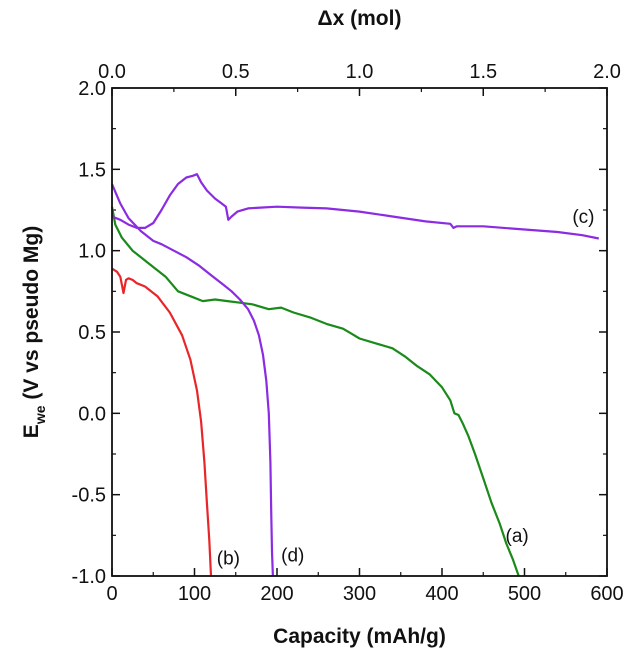 The height and width of the screenshot is (655, 640). I want to click on bottom-axis: 0 100 200 300 400 500 600, so click(365, 586).